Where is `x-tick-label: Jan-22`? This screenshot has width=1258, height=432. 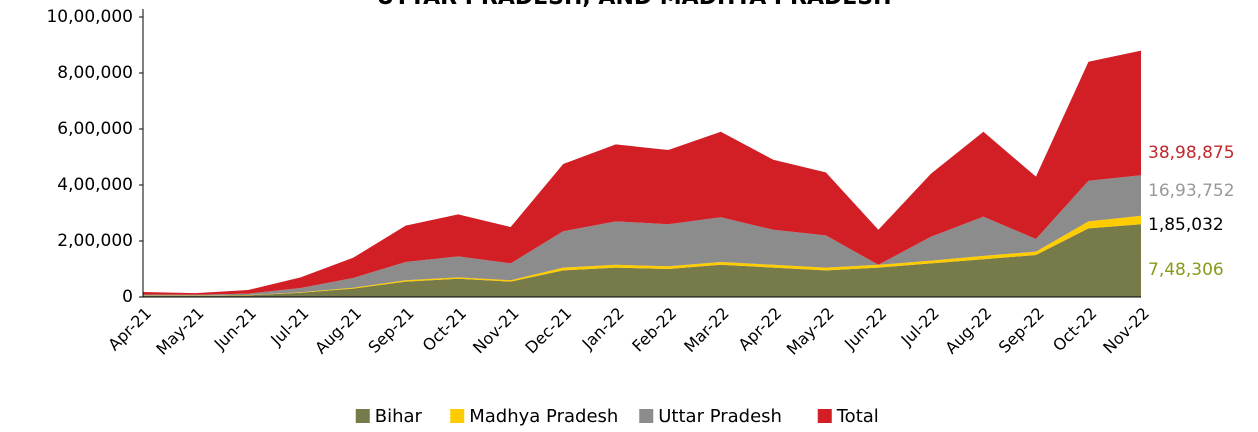 x-tick-label: Jan-22 is located at coordinates (603, 329).